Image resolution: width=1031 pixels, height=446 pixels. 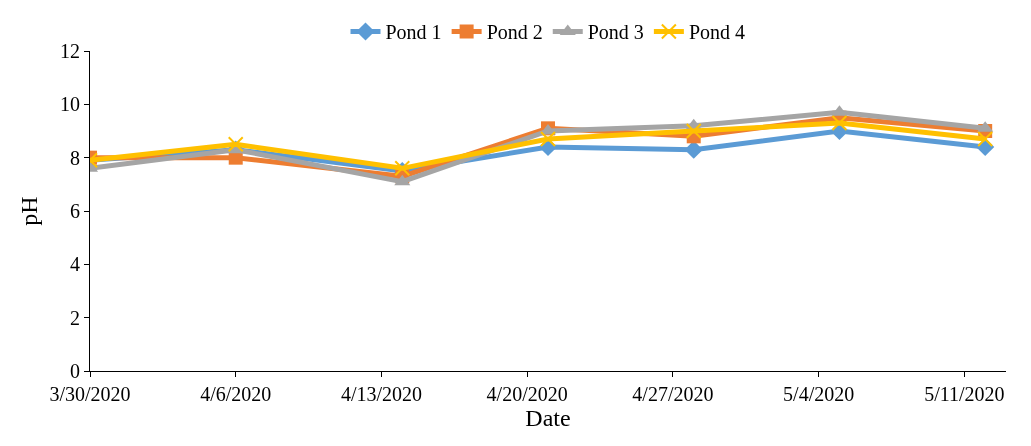 What do you see at coordinates (527, 394) in the screenshot?
I see `x-tick-label: 4/20/2020` at bounding box center [527, 394].